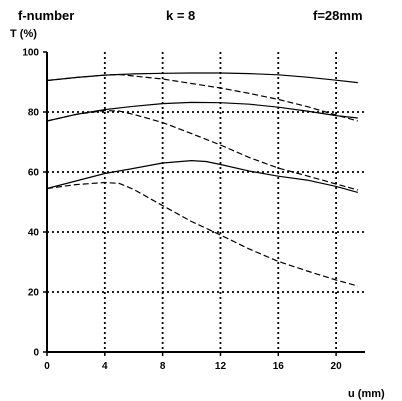 The height and width of the screenshot is (401, 402). I want to click on x-tick-label: 4, so click(105, 366).